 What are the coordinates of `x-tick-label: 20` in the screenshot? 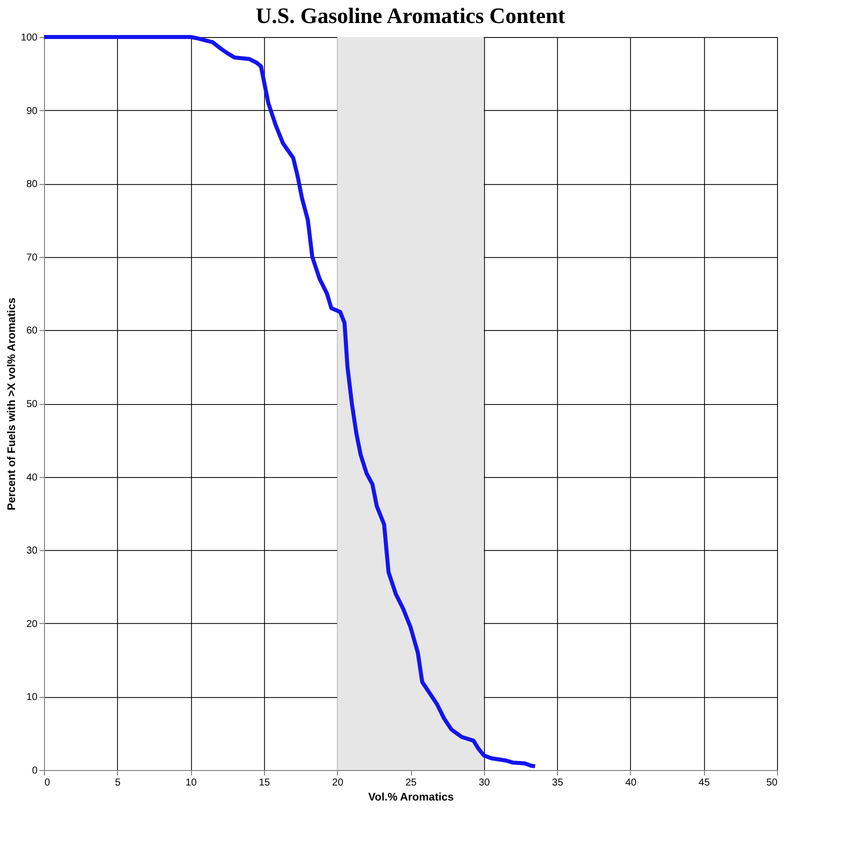 It's located at (338, 783).